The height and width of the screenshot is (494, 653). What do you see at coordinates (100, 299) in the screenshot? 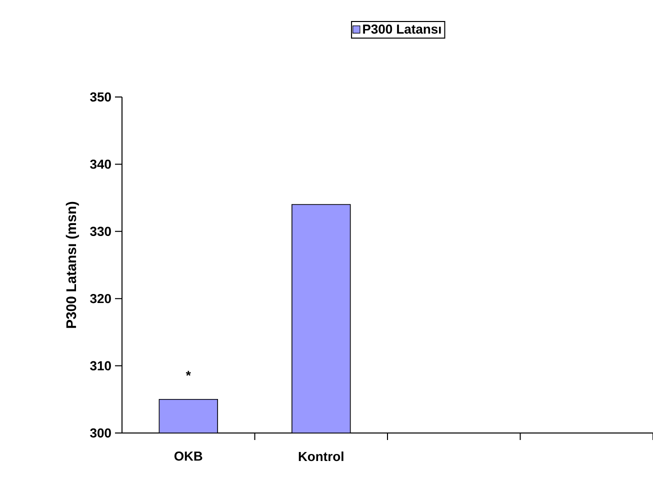
I see `y-tick-label: 320` at bounding box center [100, 299].